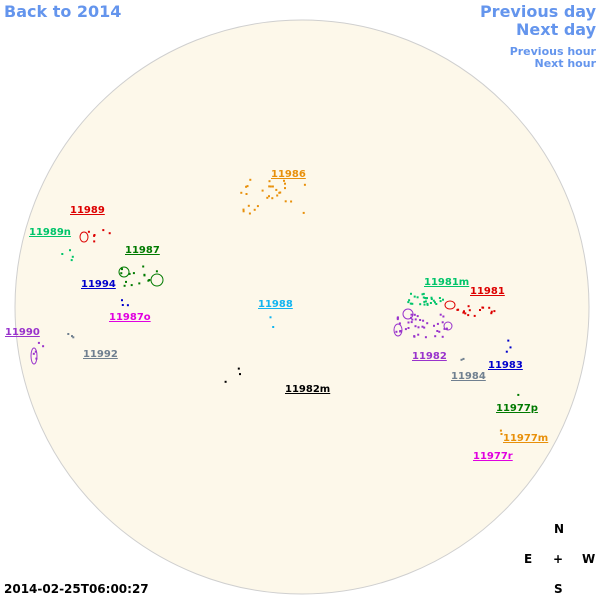 Image resolution: width=600 pixels, height=600 pixels. I want to click on region-label: 11977r, so click(493, 456).